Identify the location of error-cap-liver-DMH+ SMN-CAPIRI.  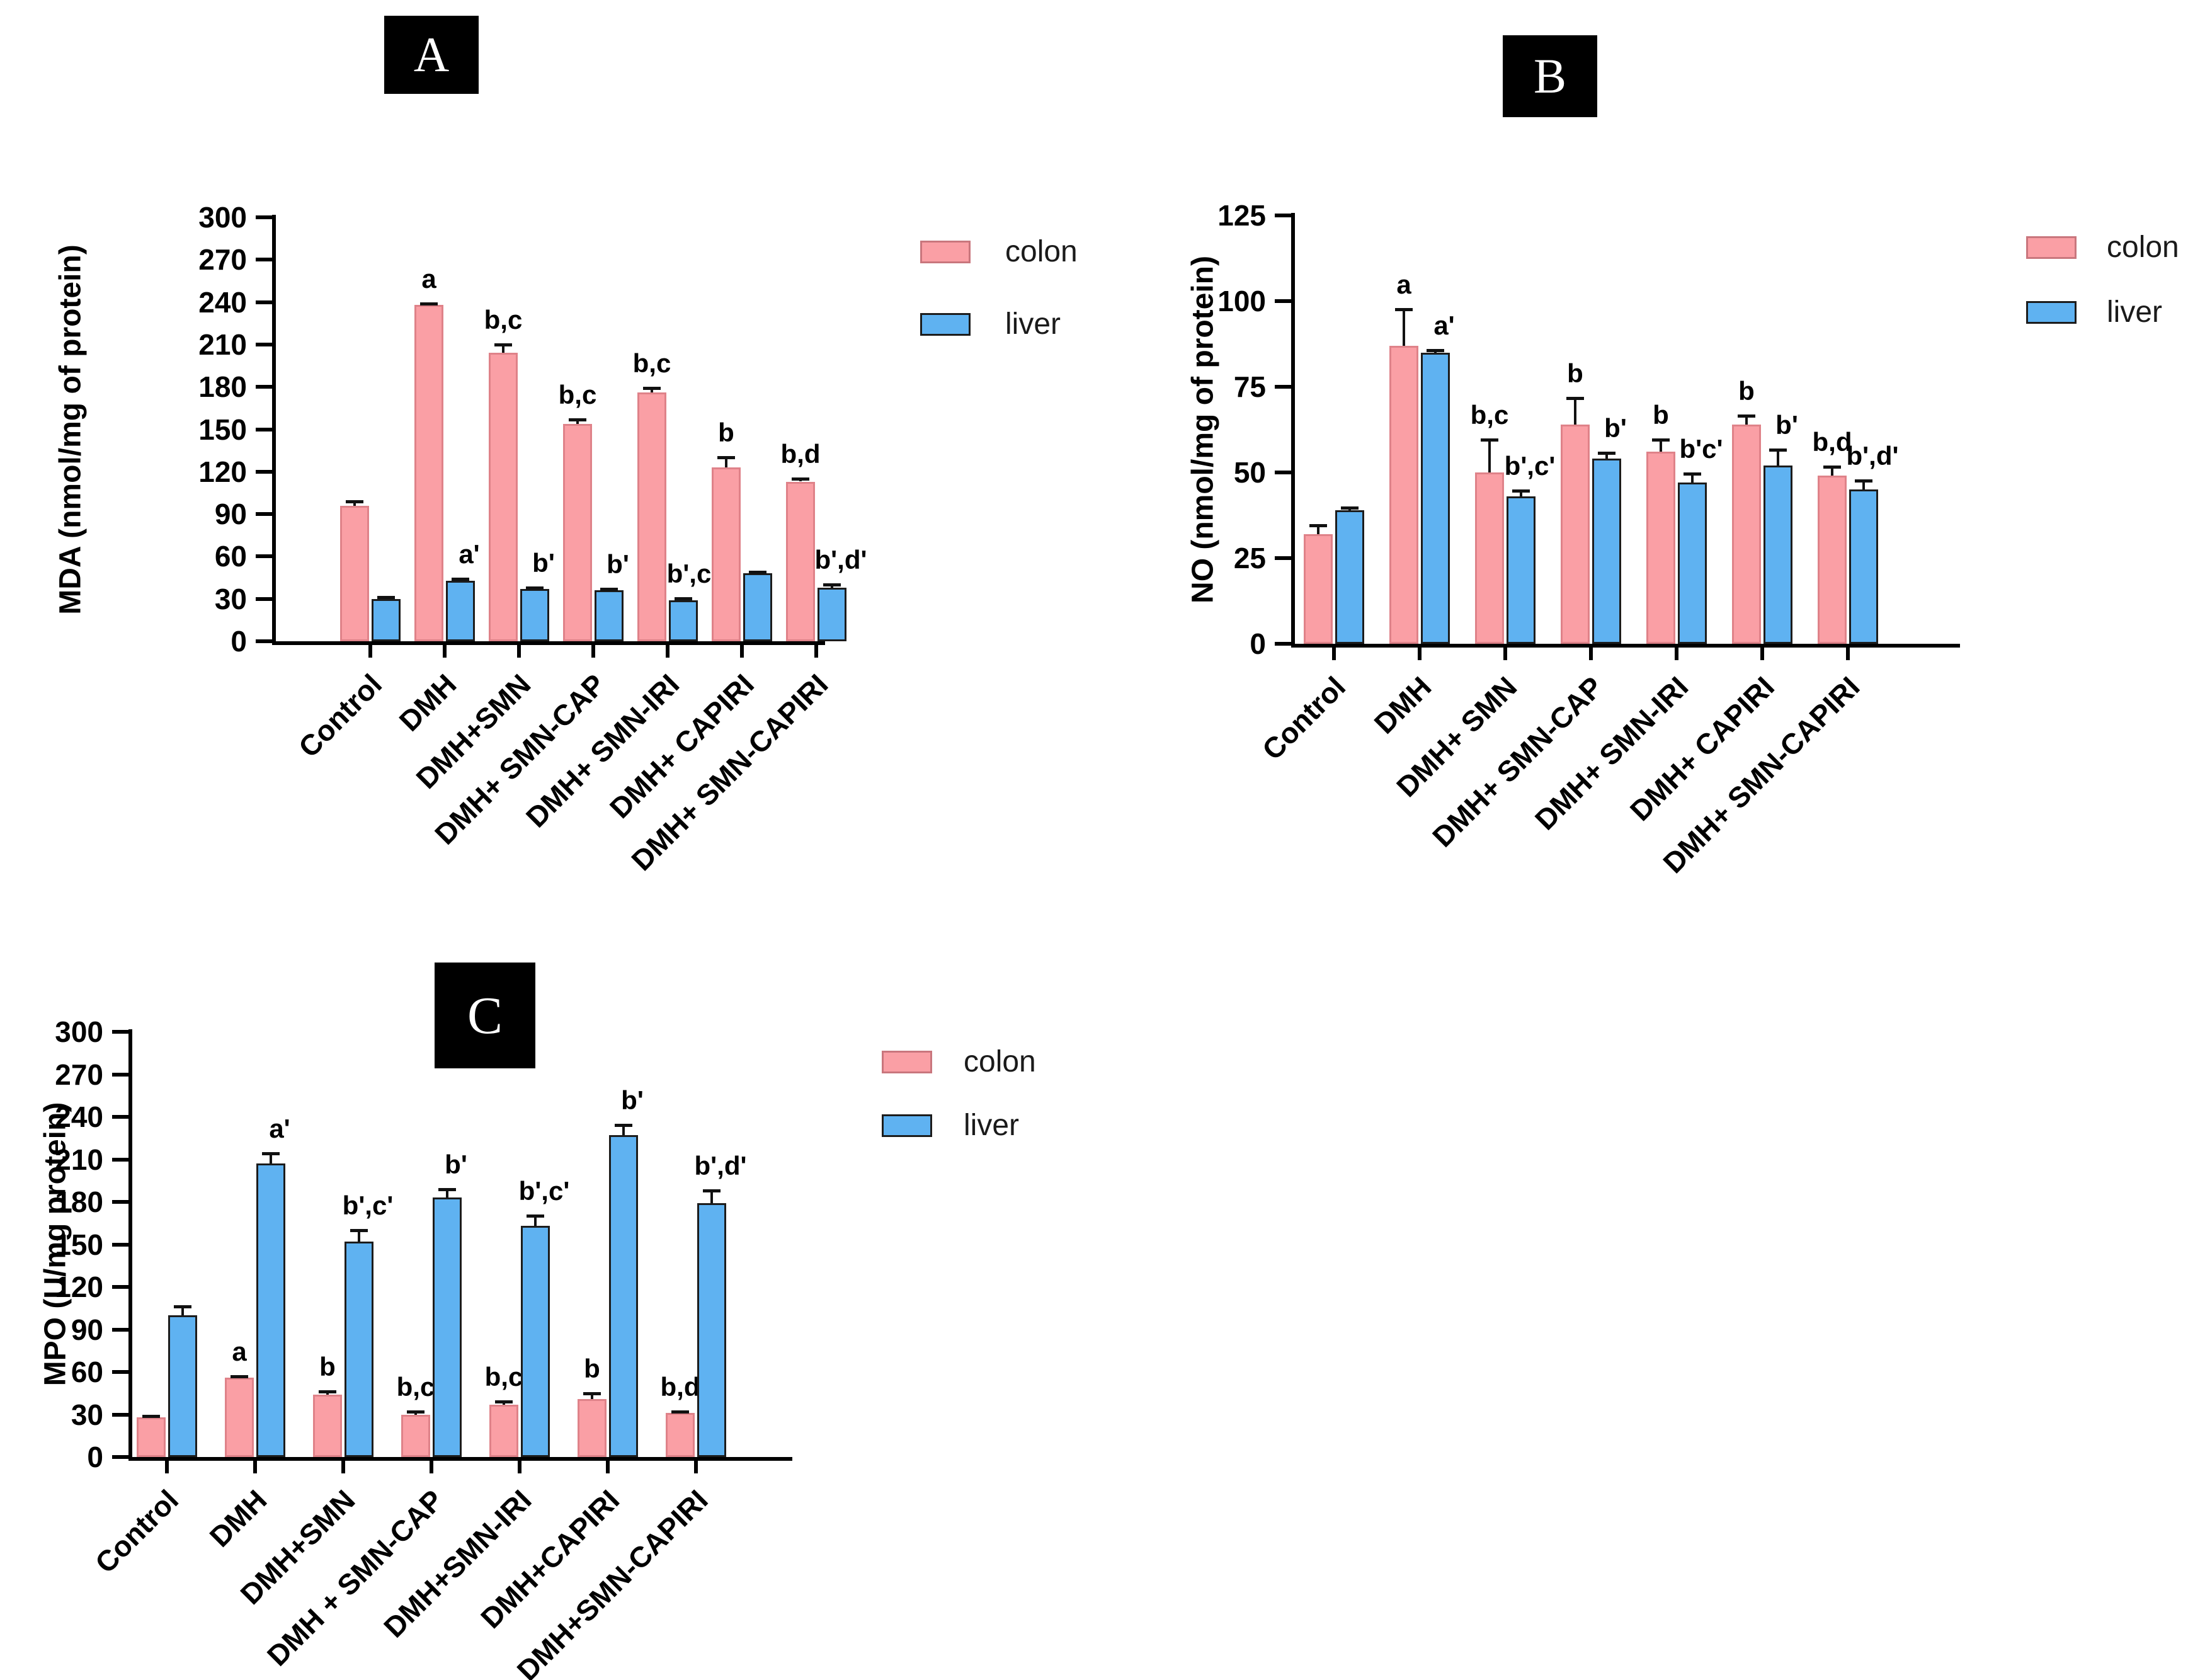
(832, 585).